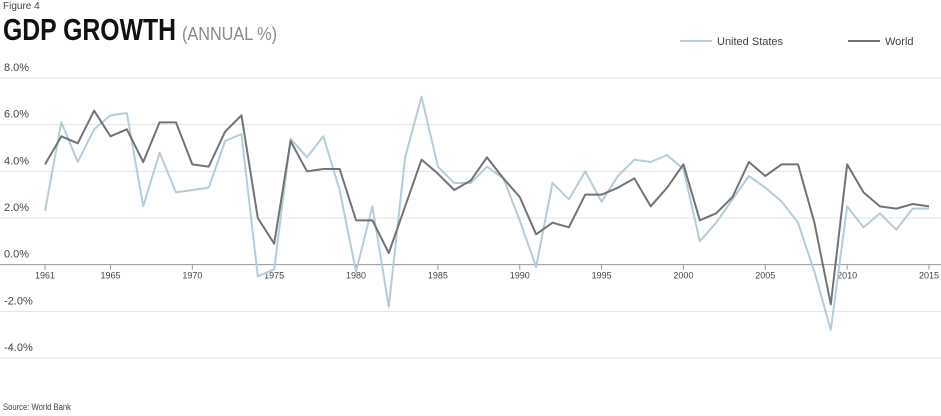 The width and height of the screenshot is (941, 416). What do you see at coordinates (929, 276) in the screenshot?
I see `x-tick-label: 2015` at bounding box center [929, 276].